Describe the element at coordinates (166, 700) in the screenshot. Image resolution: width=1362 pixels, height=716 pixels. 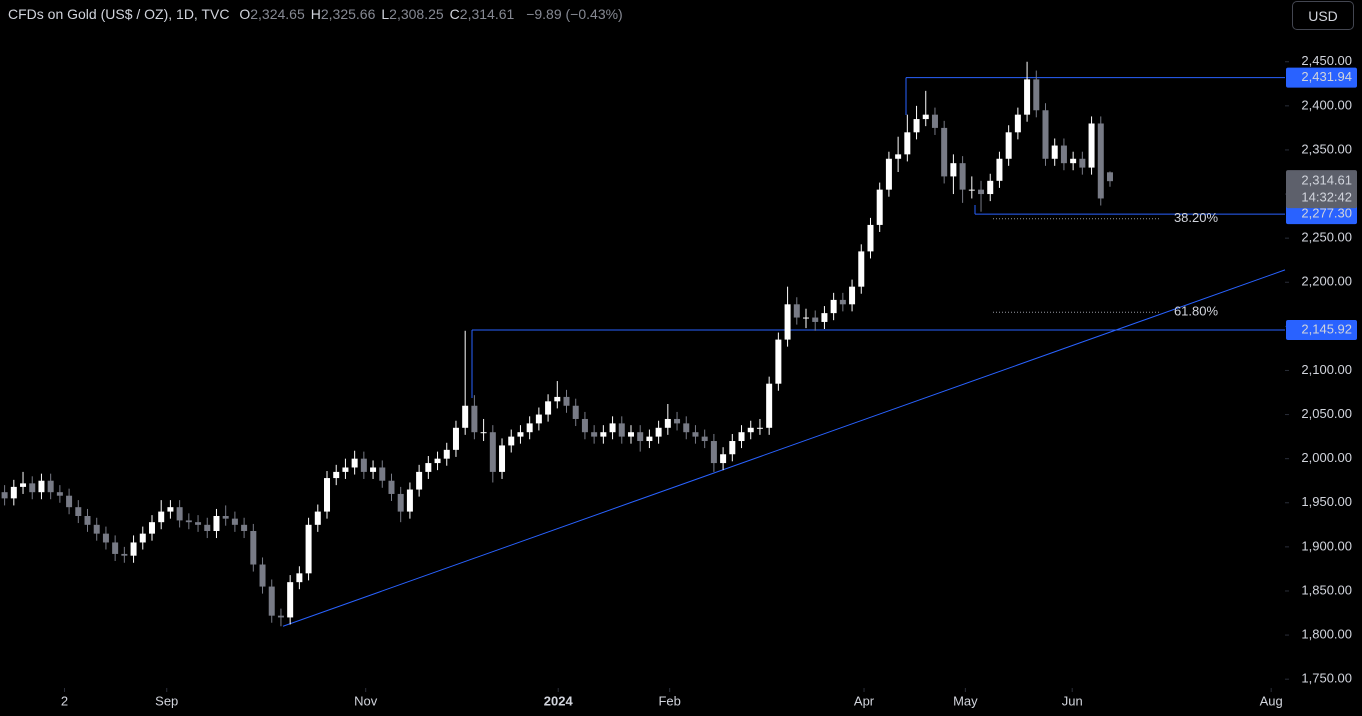
I see `x-tick-label: Sep` at that location.